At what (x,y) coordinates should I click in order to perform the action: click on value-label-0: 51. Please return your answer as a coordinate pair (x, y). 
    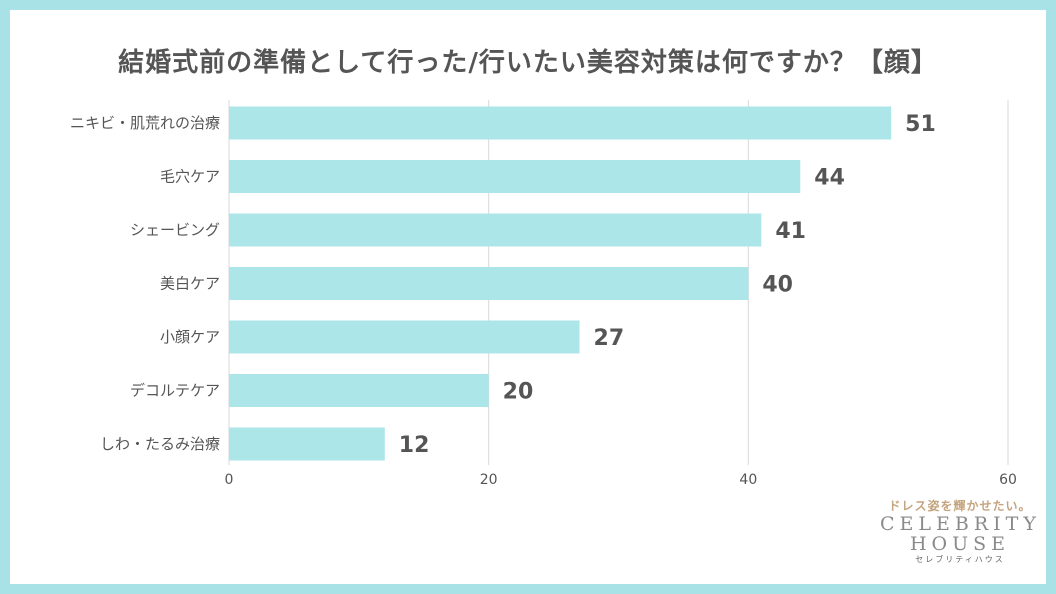
    Looking at the image, I should click on (920, 124).